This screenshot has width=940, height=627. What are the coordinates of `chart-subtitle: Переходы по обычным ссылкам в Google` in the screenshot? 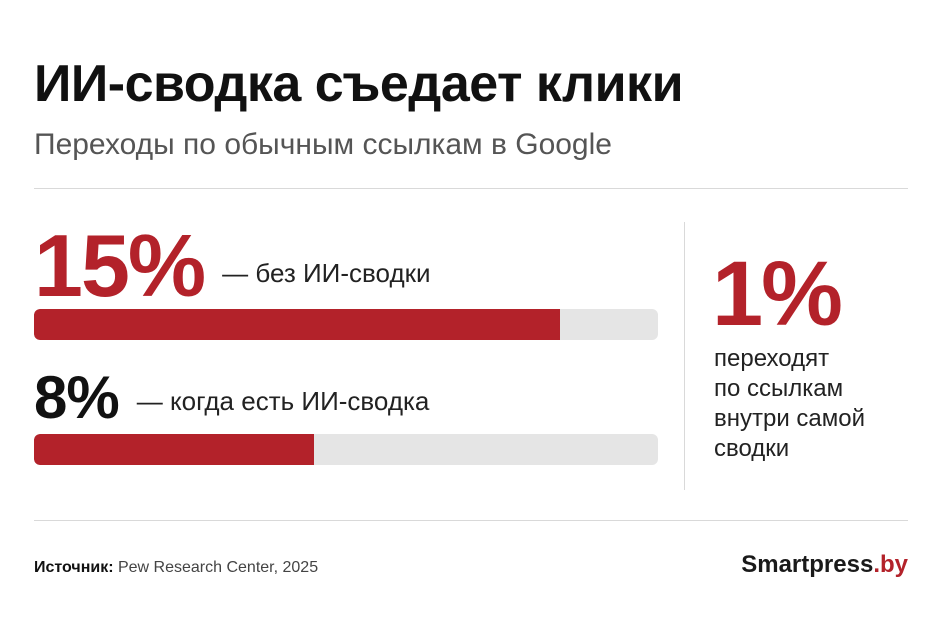 It's located at (323, 144).